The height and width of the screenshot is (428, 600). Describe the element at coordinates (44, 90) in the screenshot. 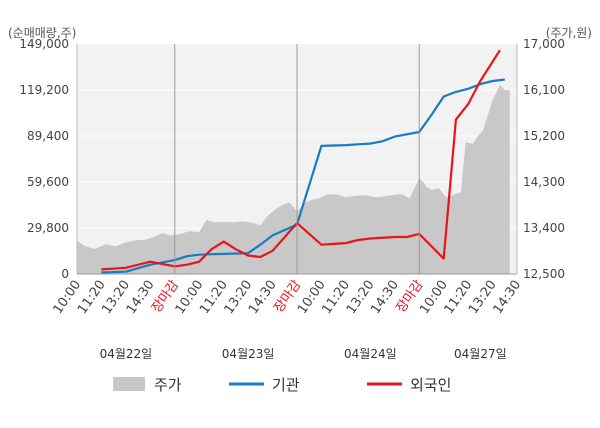

I see `y-left-tick-label: 119,200` at that location.